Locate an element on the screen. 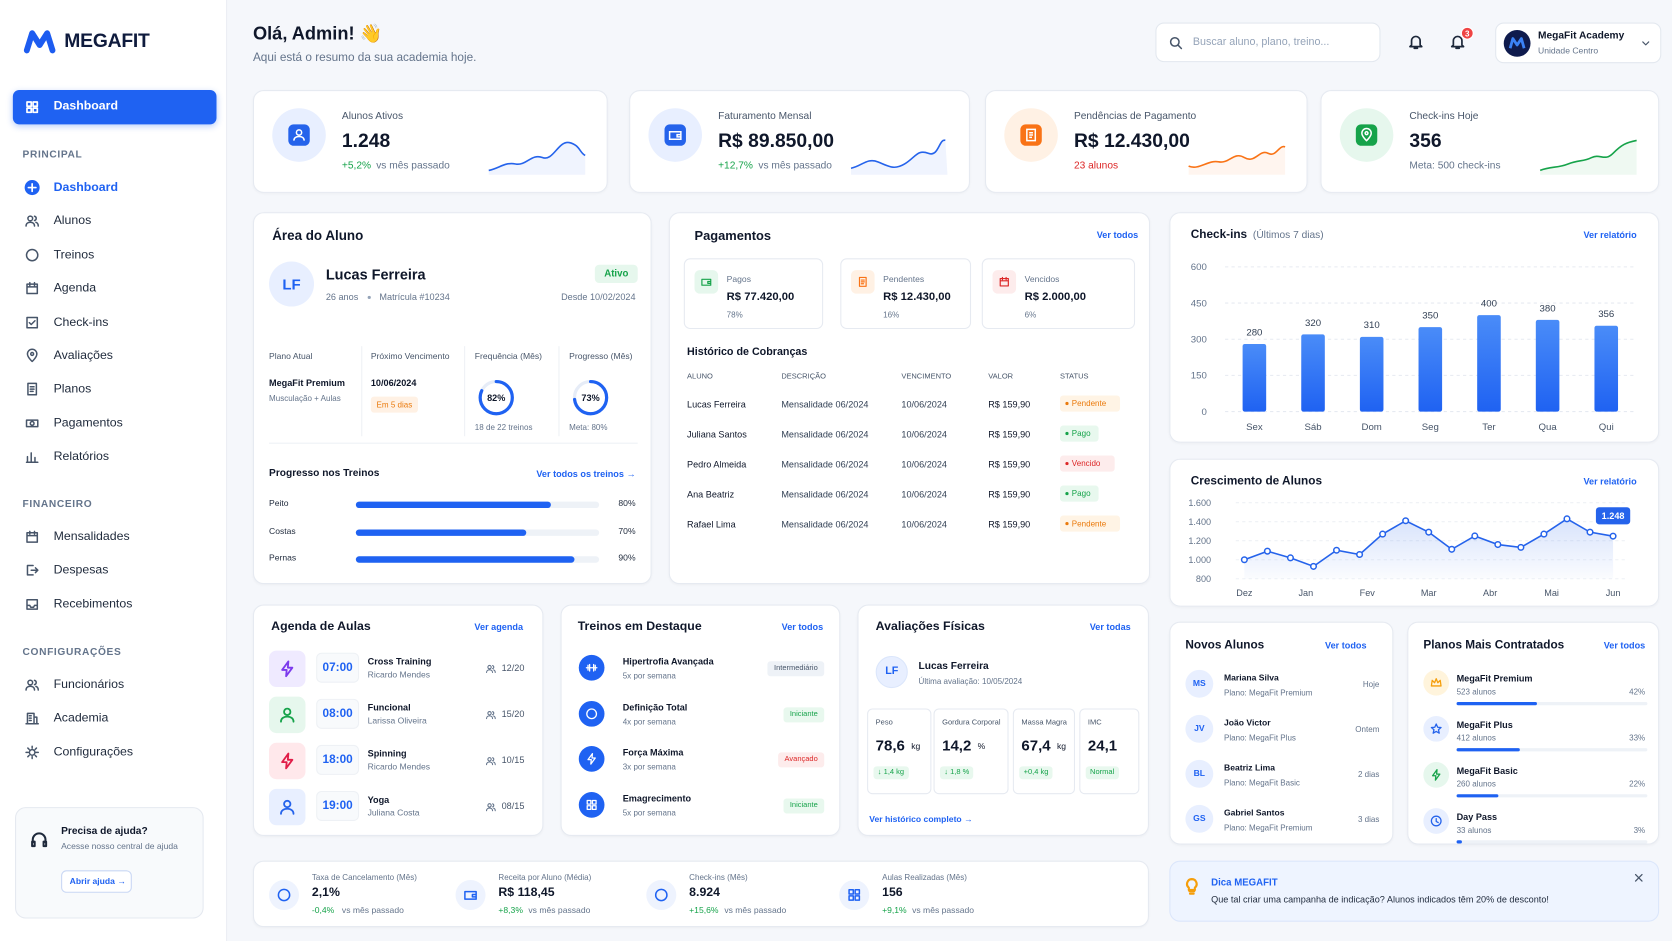  profile-name: MegaFit Academy is located at coordinates (1581, 36).